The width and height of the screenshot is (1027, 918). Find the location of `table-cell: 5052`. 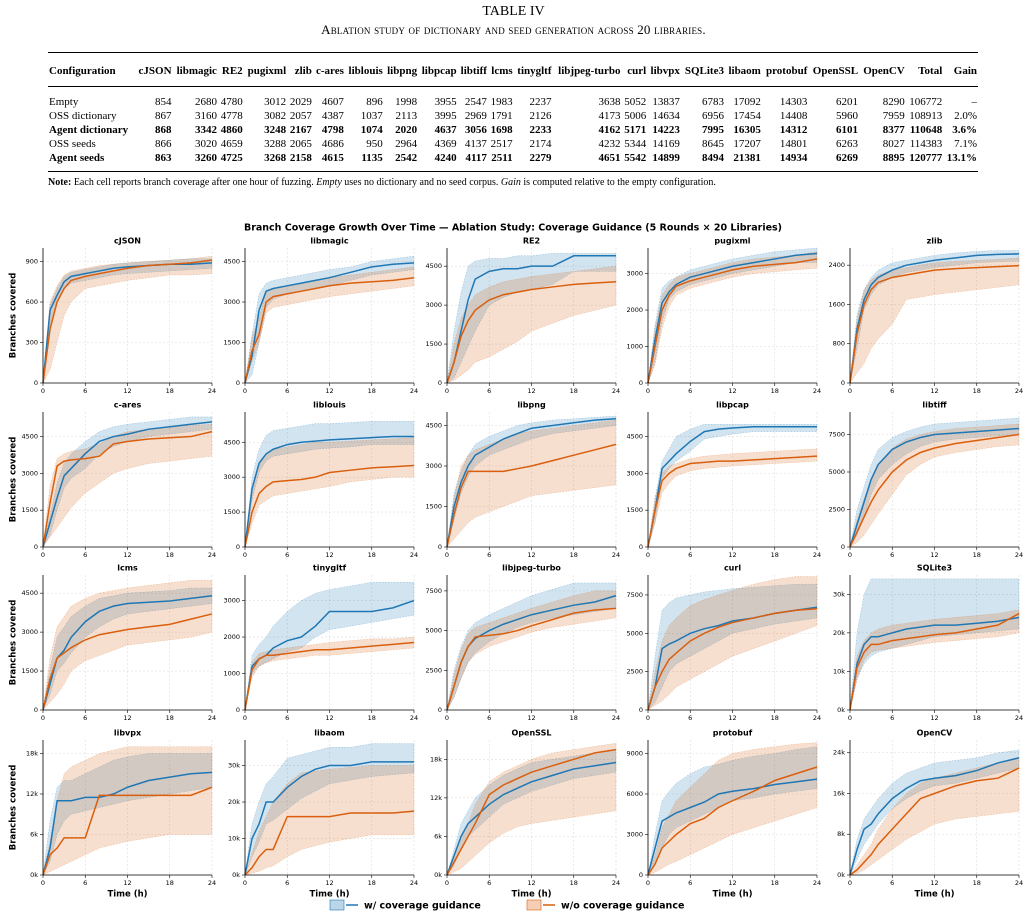

table-cell: 5052 is located at coordinates (635, 102).